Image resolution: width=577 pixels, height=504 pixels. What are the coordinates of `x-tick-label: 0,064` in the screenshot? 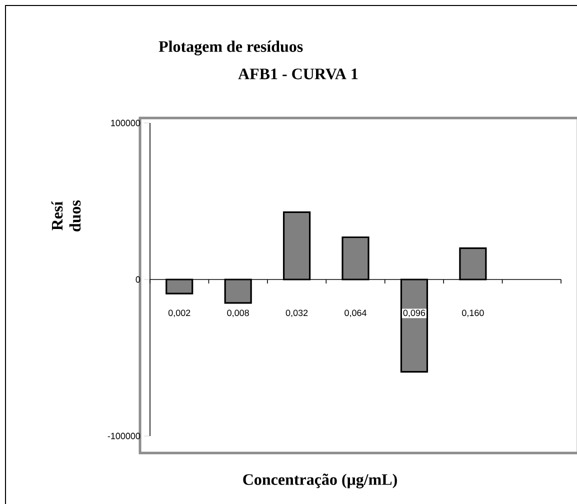 It's located at (355, 314).